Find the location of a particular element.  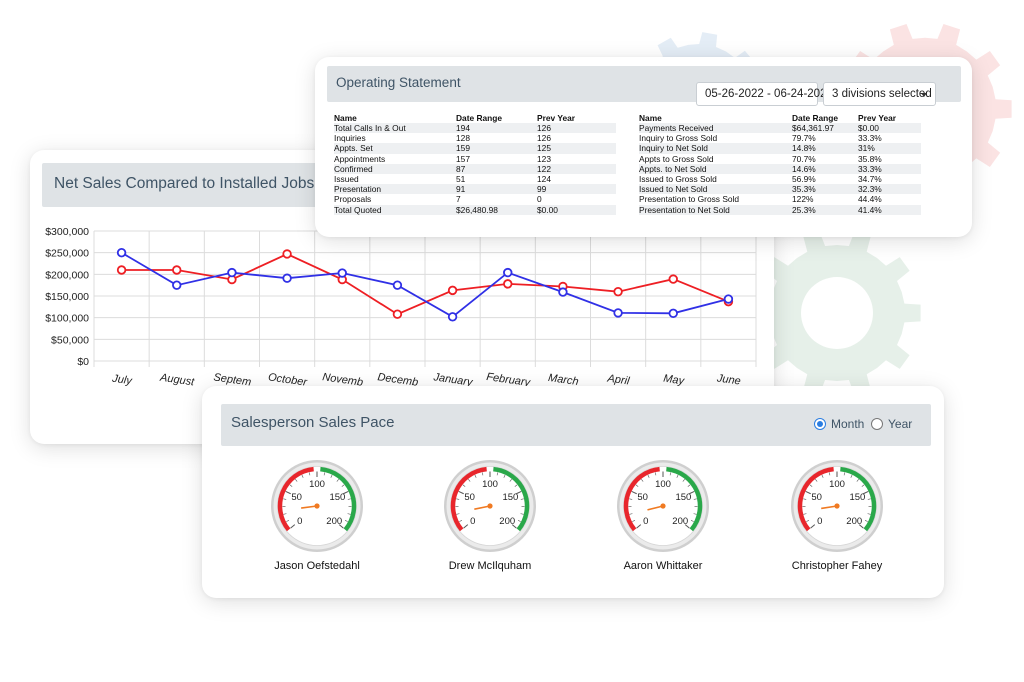

table-row: Total Quoted $26,480.98 $0.00 is located at coordinates (475, 209).